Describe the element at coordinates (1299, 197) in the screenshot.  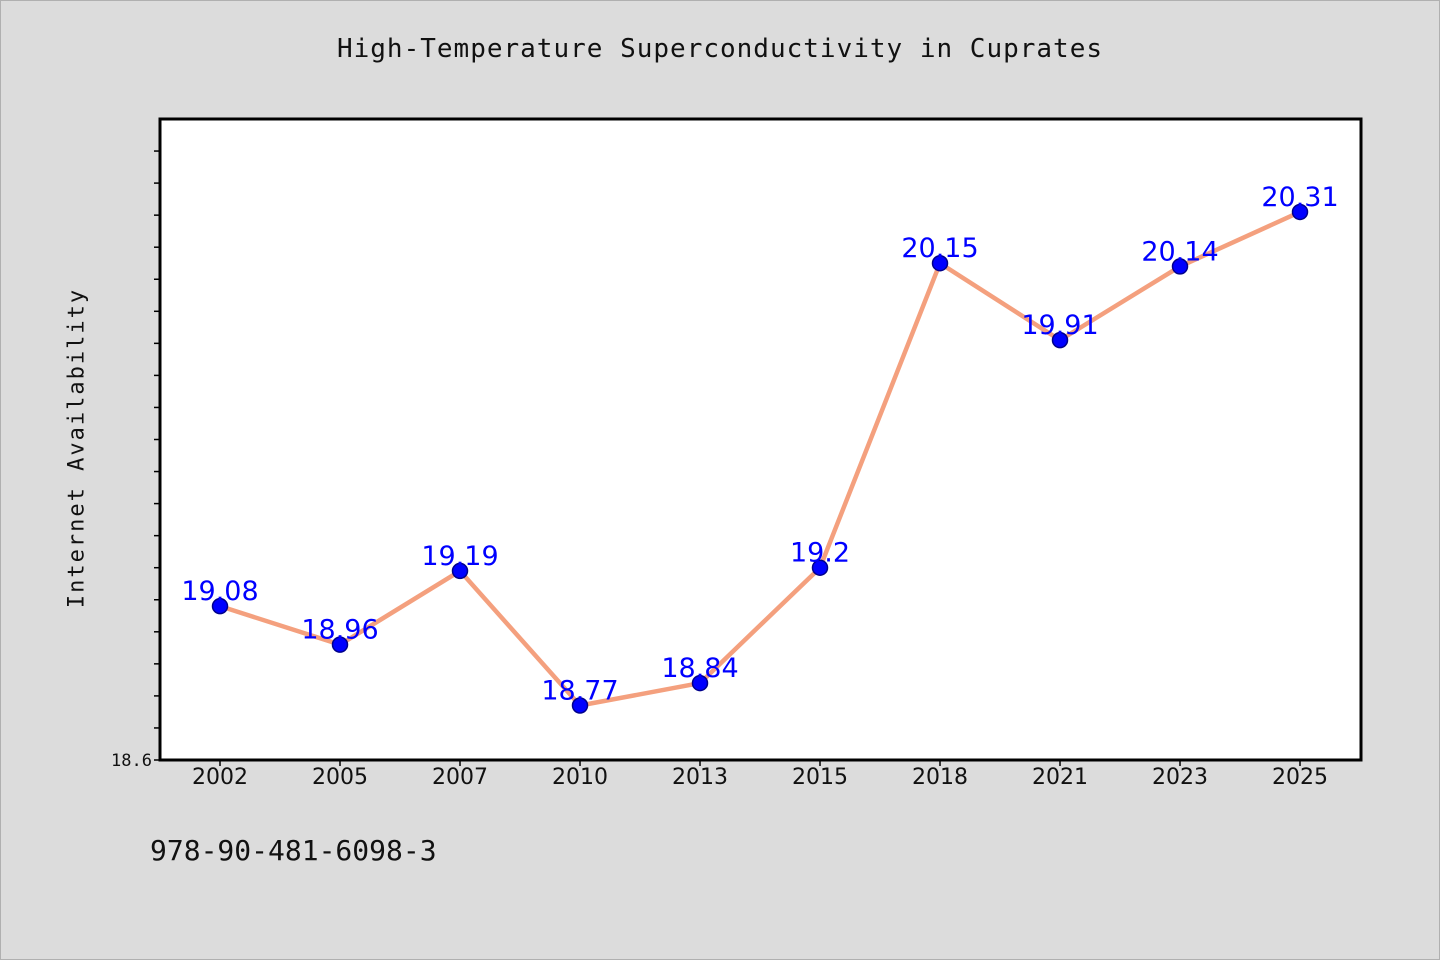
I see `data-label: 20.31` at that location.